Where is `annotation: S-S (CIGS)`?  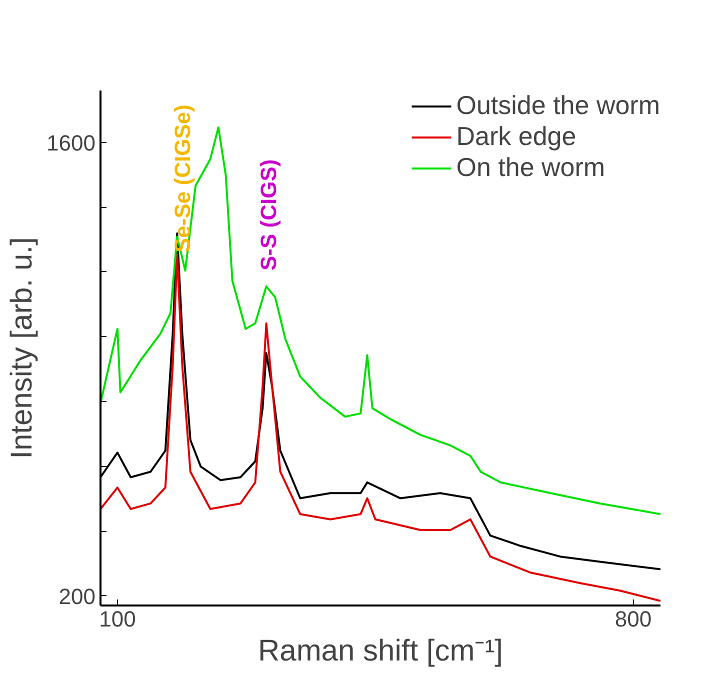 annotation: S-S (CIGS) is located at coordinates (268, 214).